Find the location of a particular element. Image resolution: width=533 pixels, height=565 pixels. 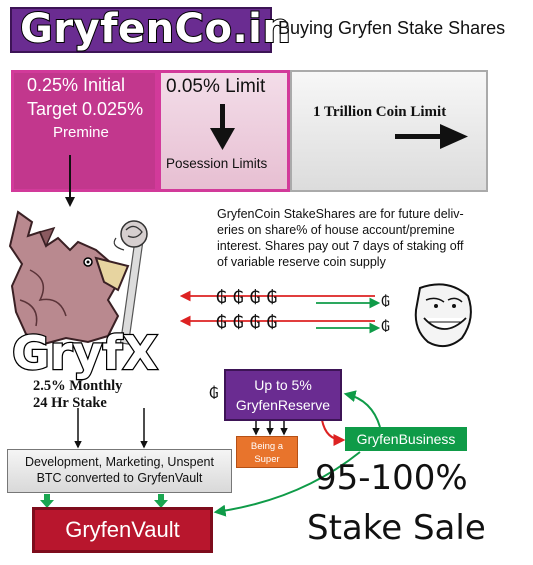

gryfen-vault-box: GryfenVault is located at coordinates (122, 530).